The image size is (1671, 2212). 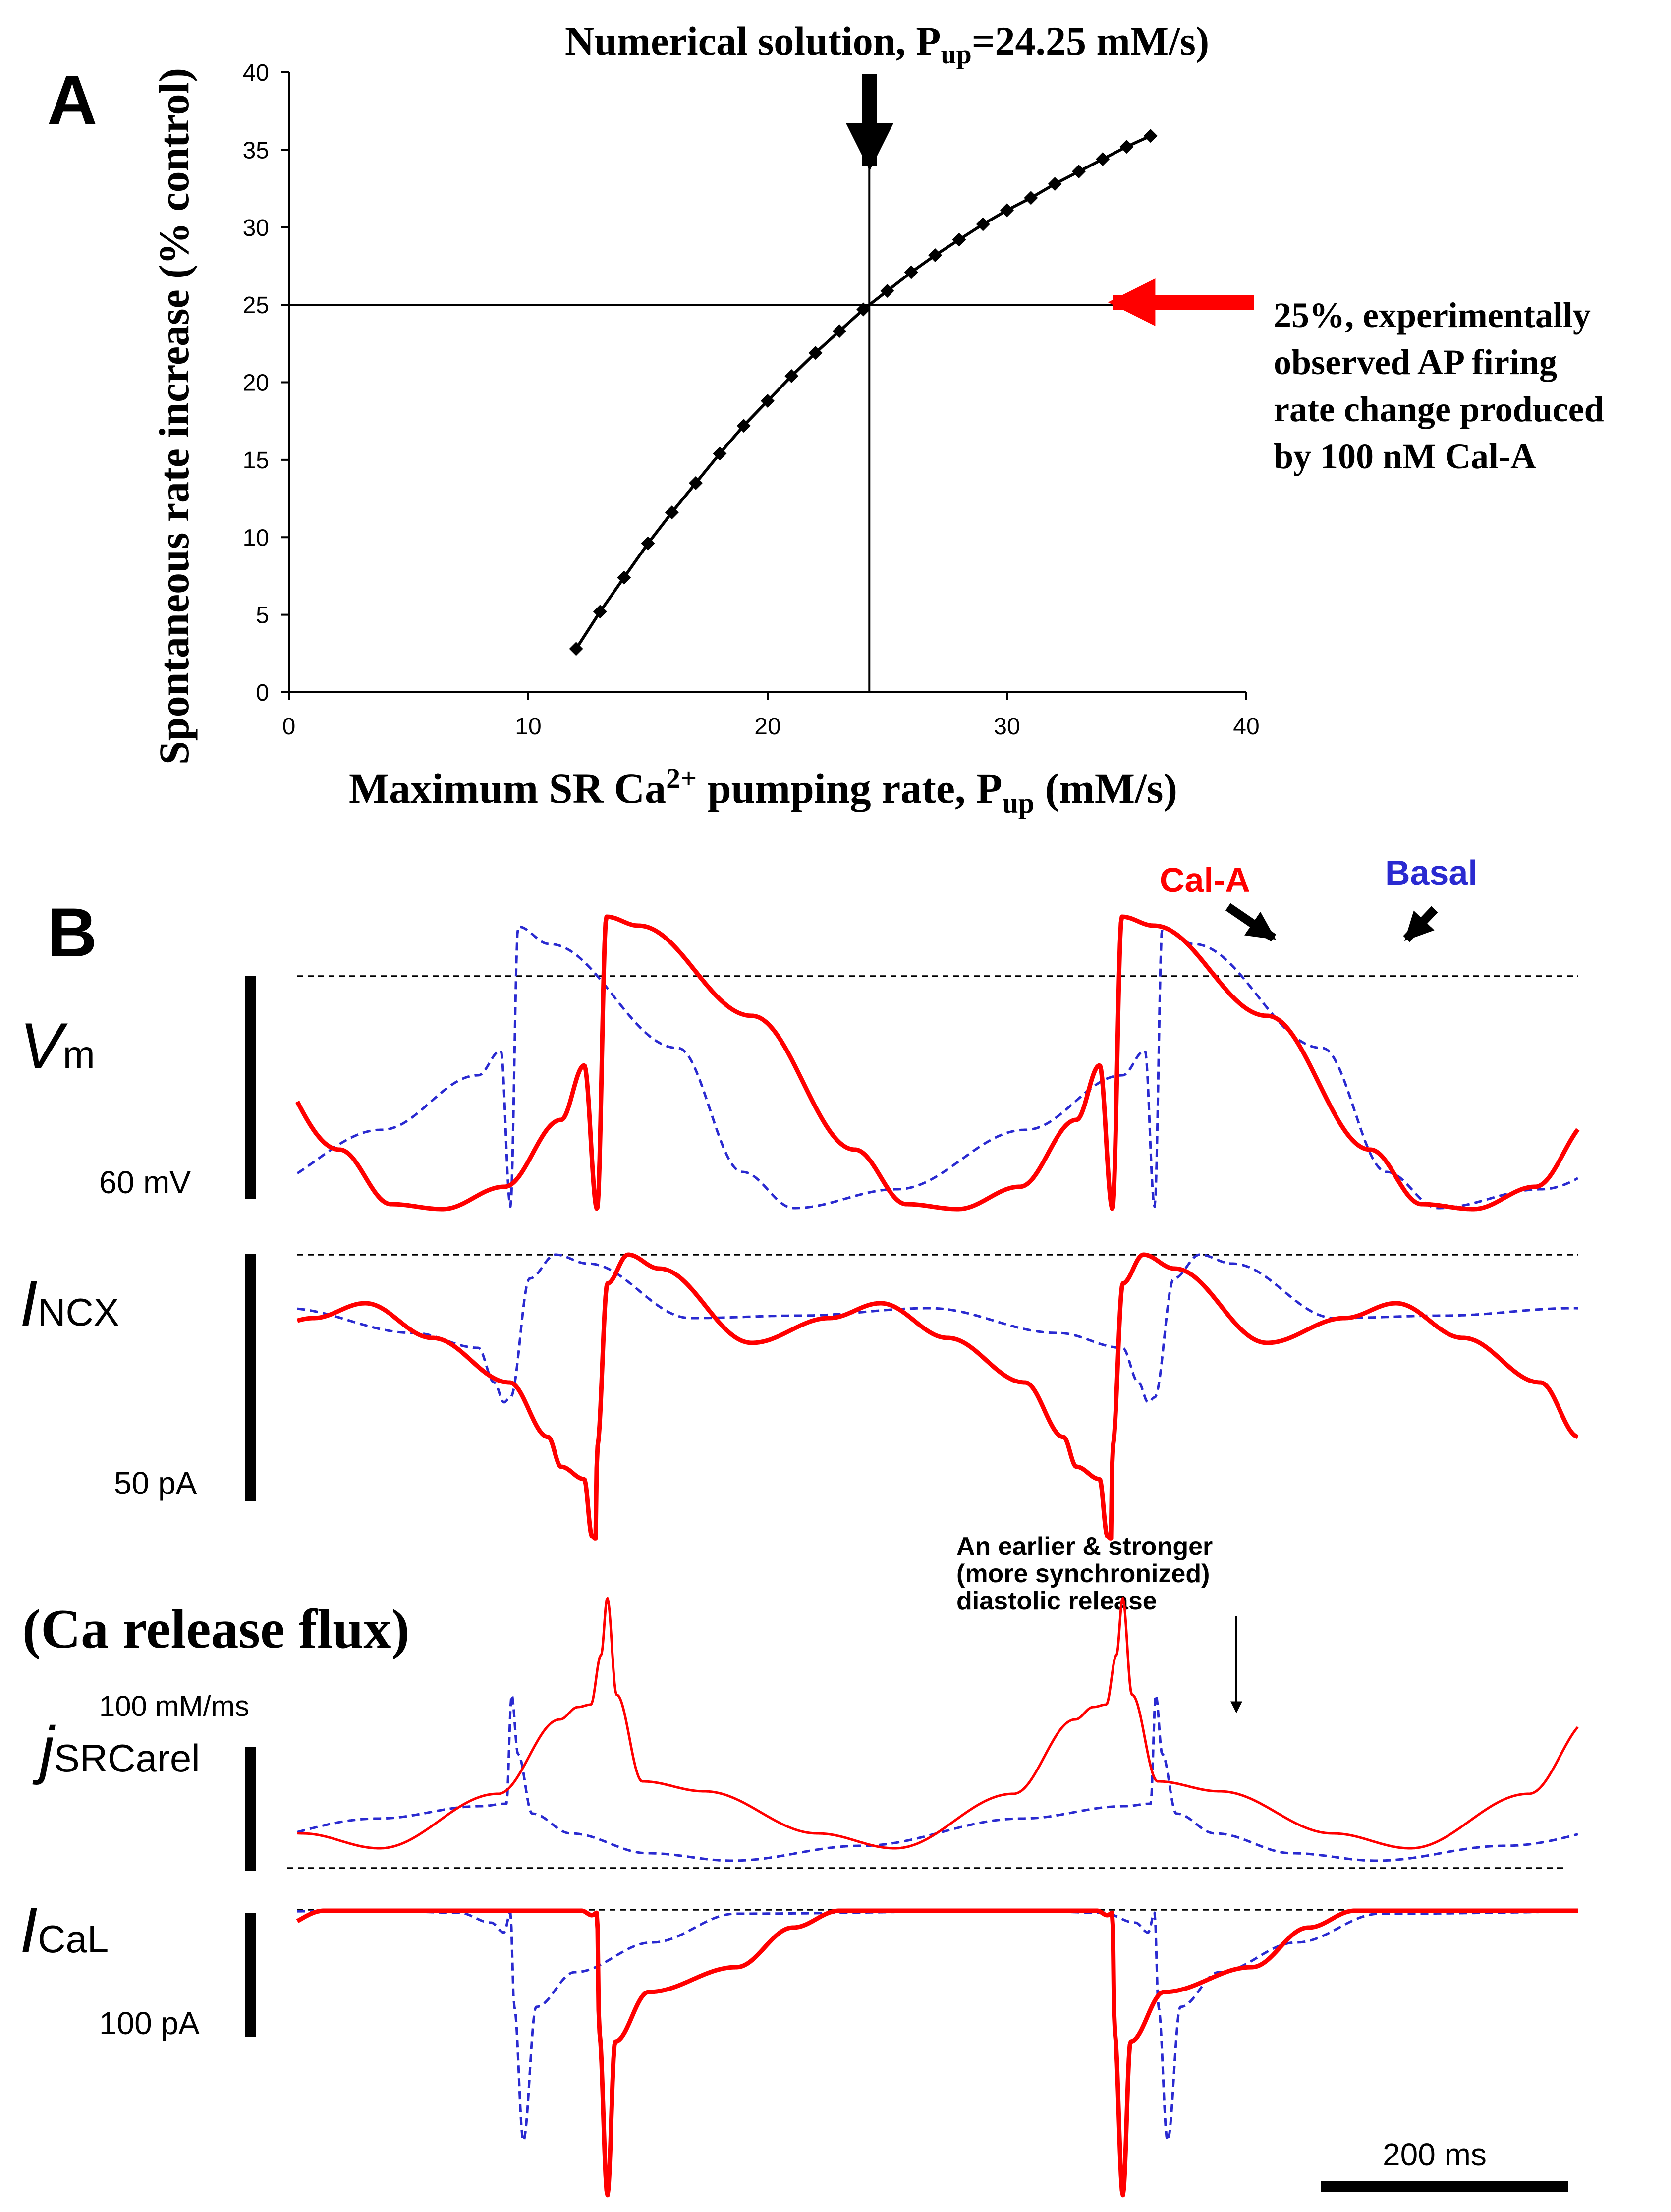 I want to click on series-markers, so click(x=863, y=392).